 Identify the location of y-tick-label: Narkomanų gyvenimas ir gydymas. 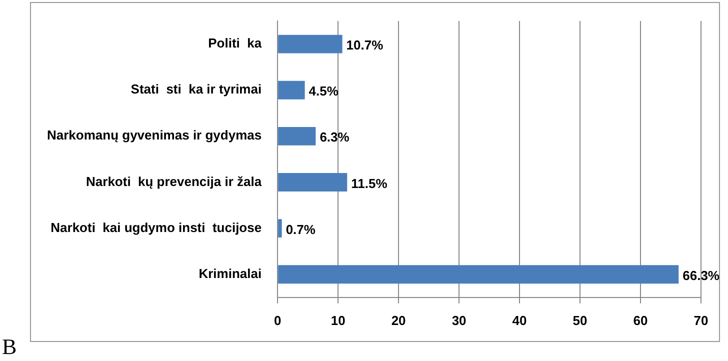
(154, 135).